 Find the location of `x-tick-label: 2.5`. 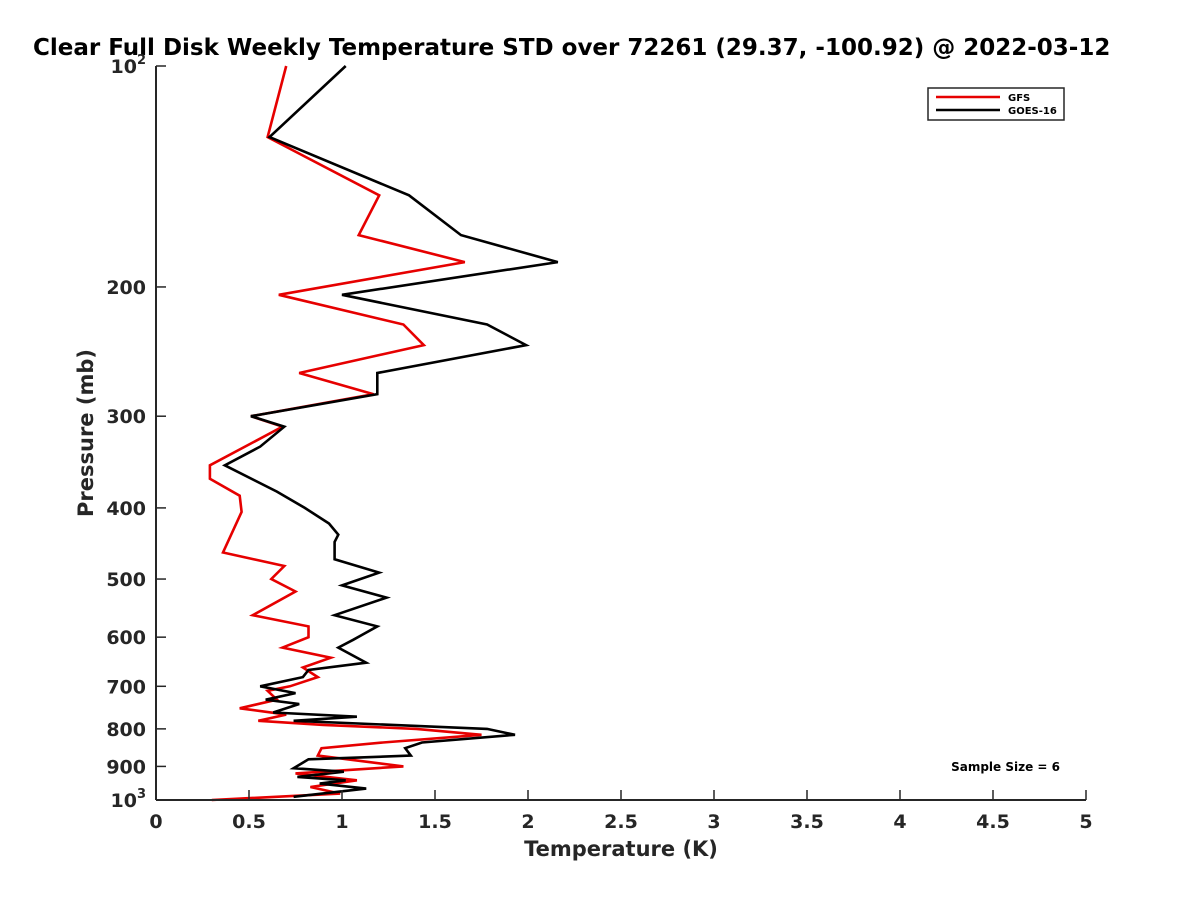

x-tick-label: 2.5 is located at coordinates (621, 822).